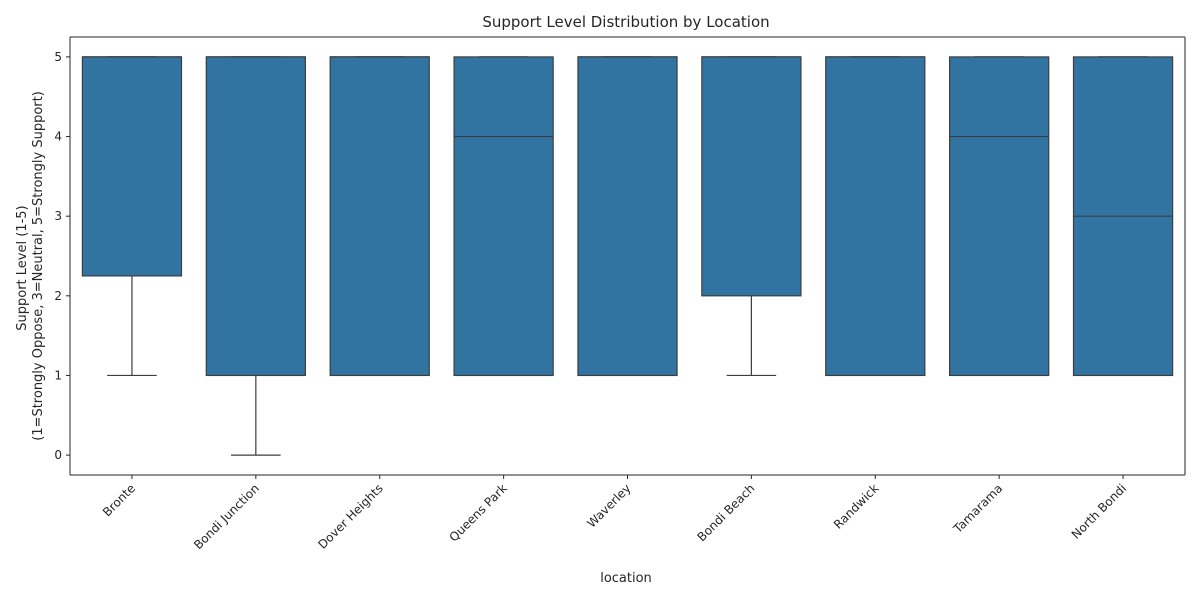 Image resolution: width=1200 pixels, height=600 pixels. Describe the element at coordinates (58, 57) in the screenshot. I see `y-tick-label: 5` at that location.